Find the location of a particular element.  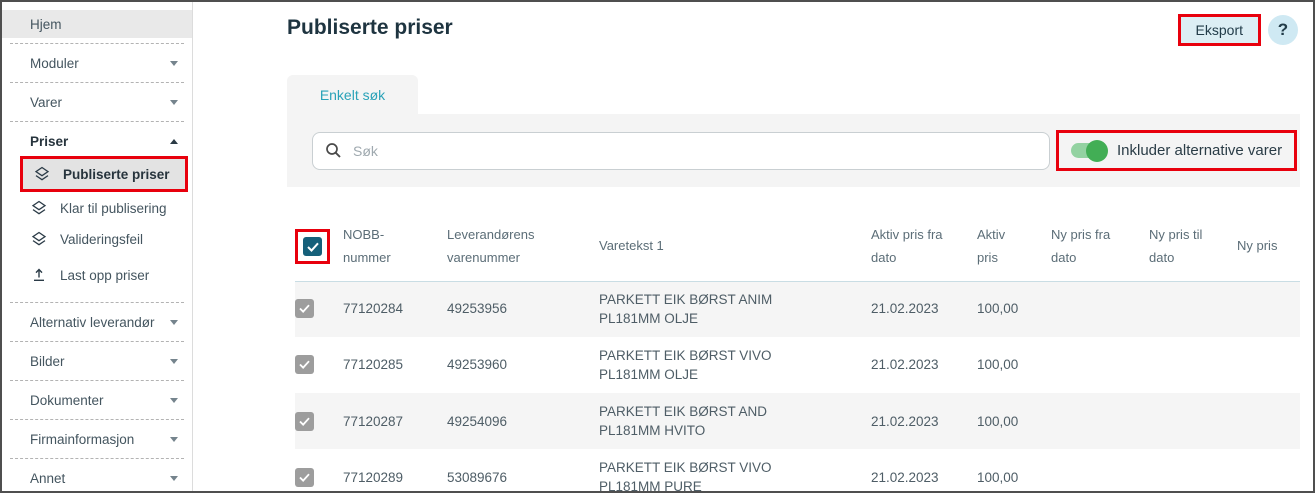

toggle-label: Inkluder alternative varer is located at coordinates (1200, 150).